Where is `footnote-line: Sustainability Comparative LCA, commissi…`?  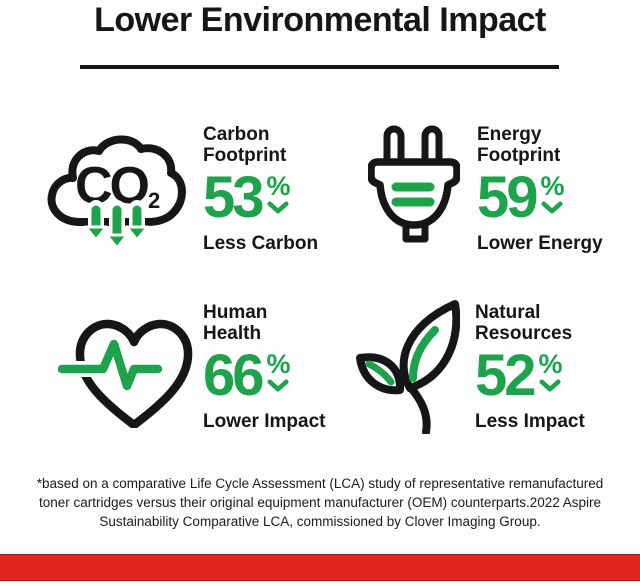
footnote-line: Sustainability Comparative LCA, commissi… is located at coordinates (320, 521).